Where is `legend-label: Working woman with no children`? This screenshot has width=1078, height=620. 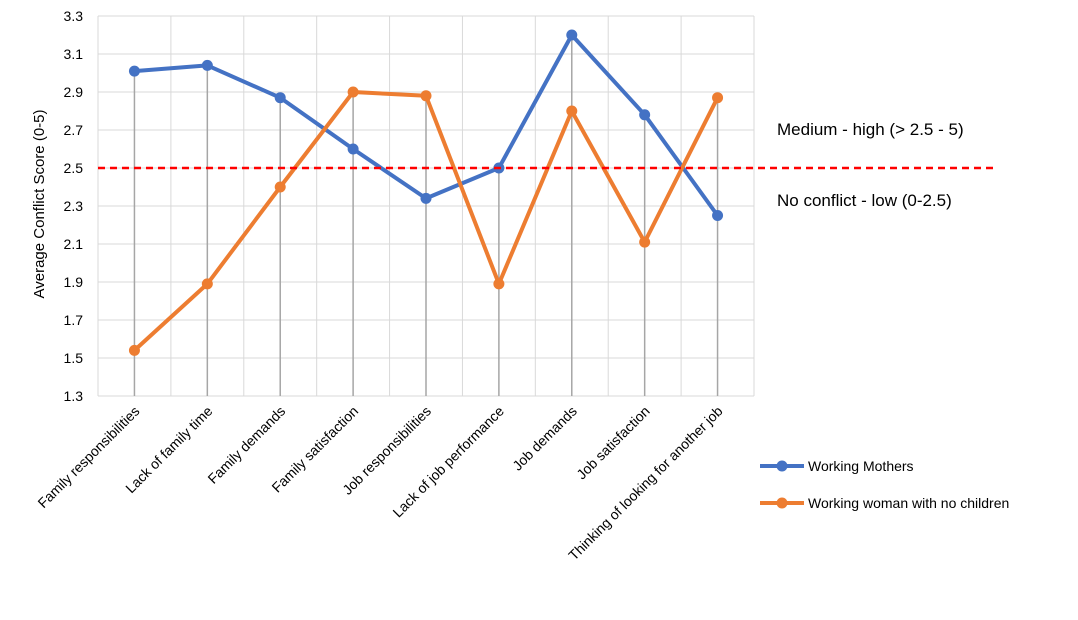
legend-label: Working woman with no children is located at coordinates (908, 503).